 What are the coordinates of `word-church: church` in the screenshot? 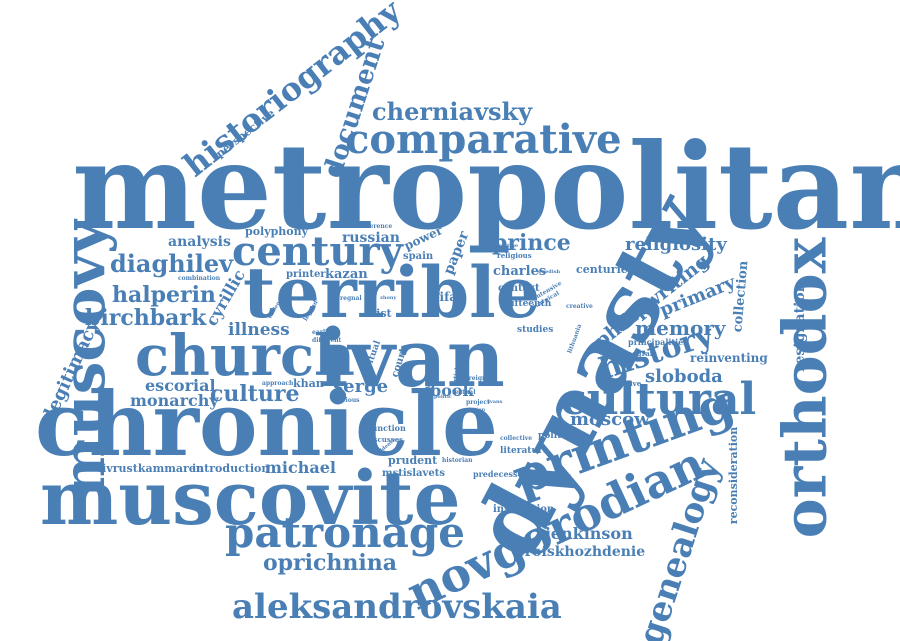 It's located at (245, 356).